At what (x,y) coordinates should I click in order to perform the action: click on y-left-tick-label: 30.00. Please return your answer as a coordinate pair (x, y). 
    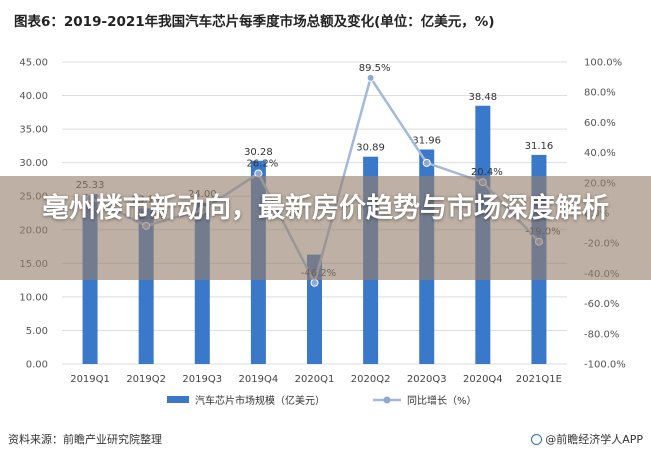
    Looking at the image, I should click on (33, 163).